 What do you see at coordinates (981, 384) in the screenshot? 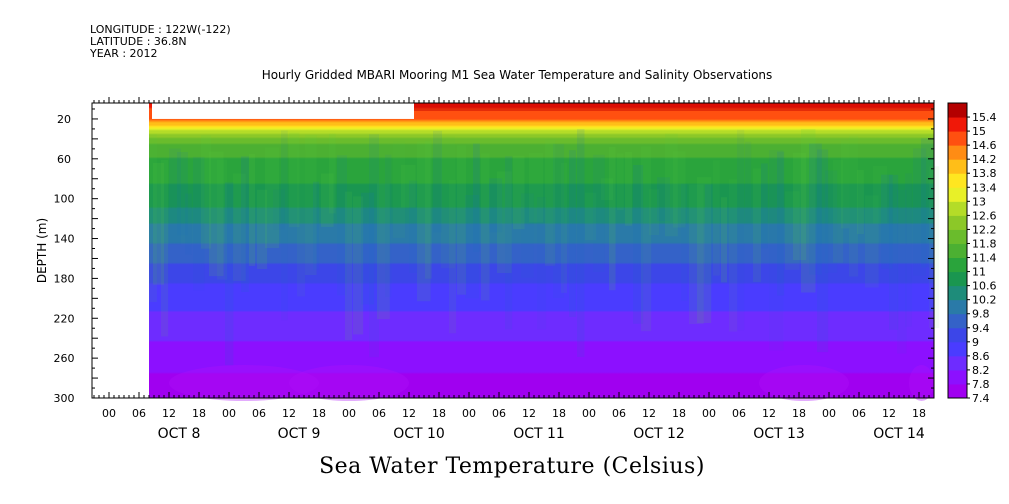
I see `colorbar-label: 7.8` at bounding box center [981, 384].